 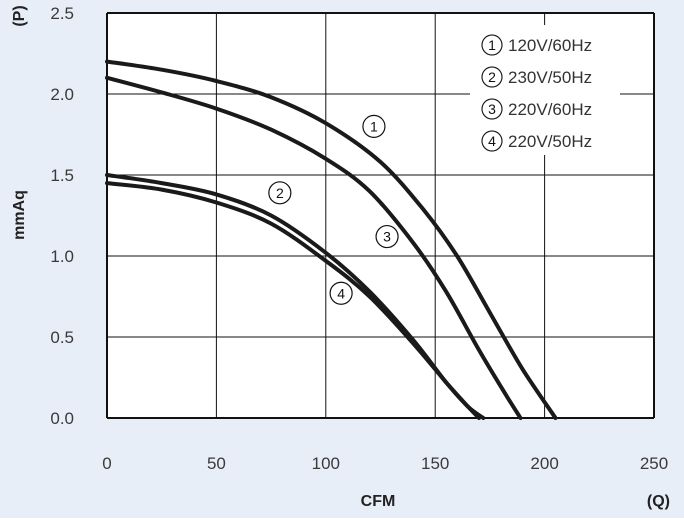 I want to click on curve-marker-number-2: 2, so click(x=280, y=193).